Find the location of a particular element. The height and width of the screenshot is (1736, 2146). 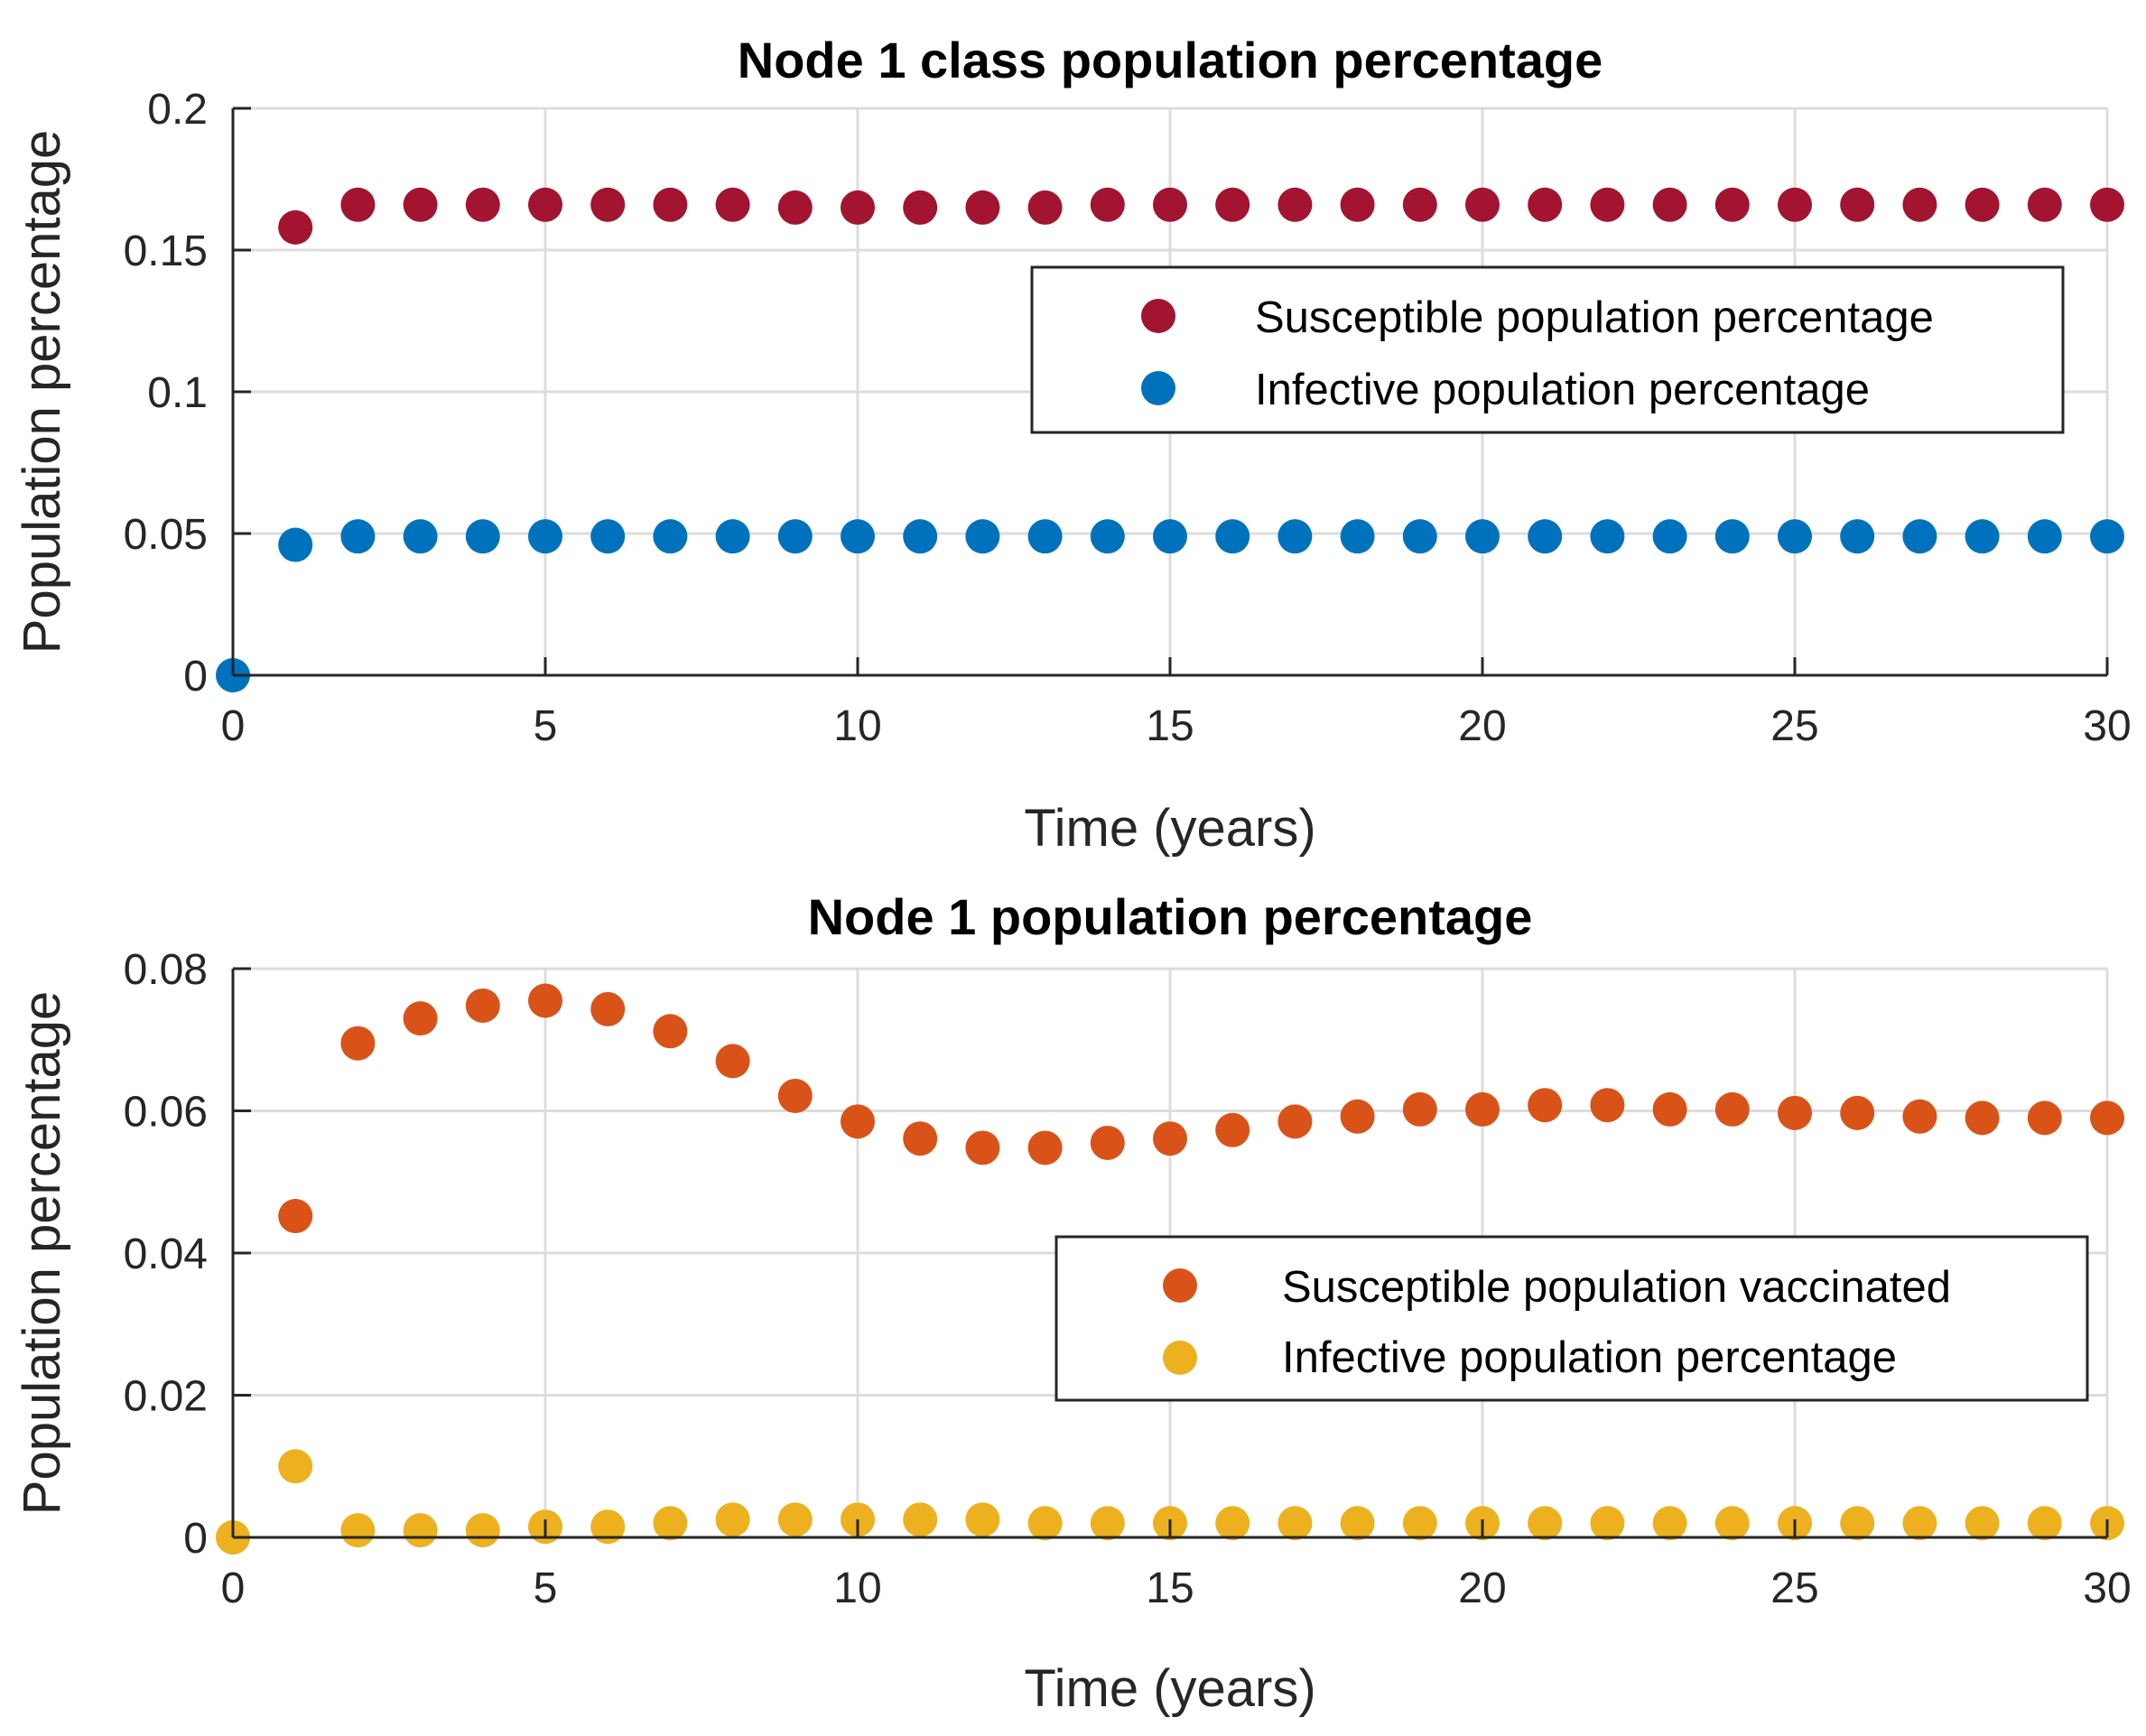

chart-title-1: Node 1 class population percentage is located at coordinates (1170, 60).